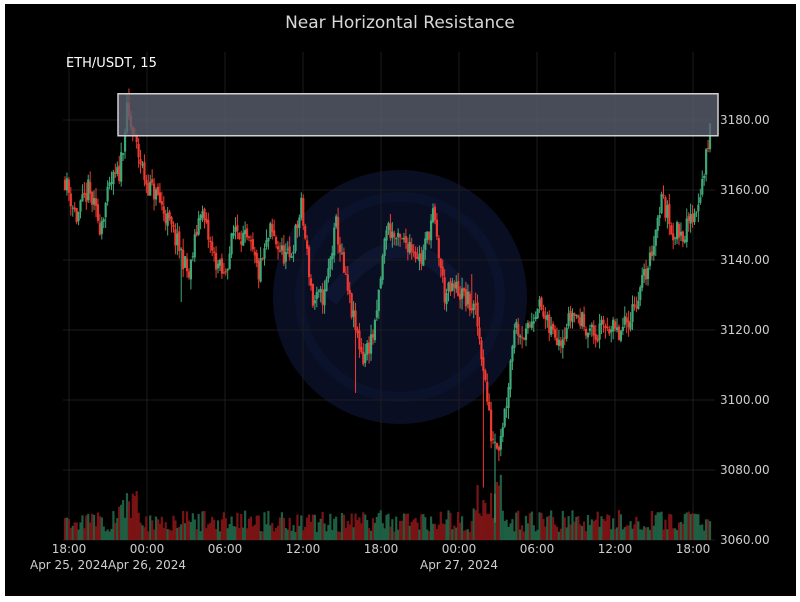  I want to click on y-tick-label: 3160.00, so click(745, 190).